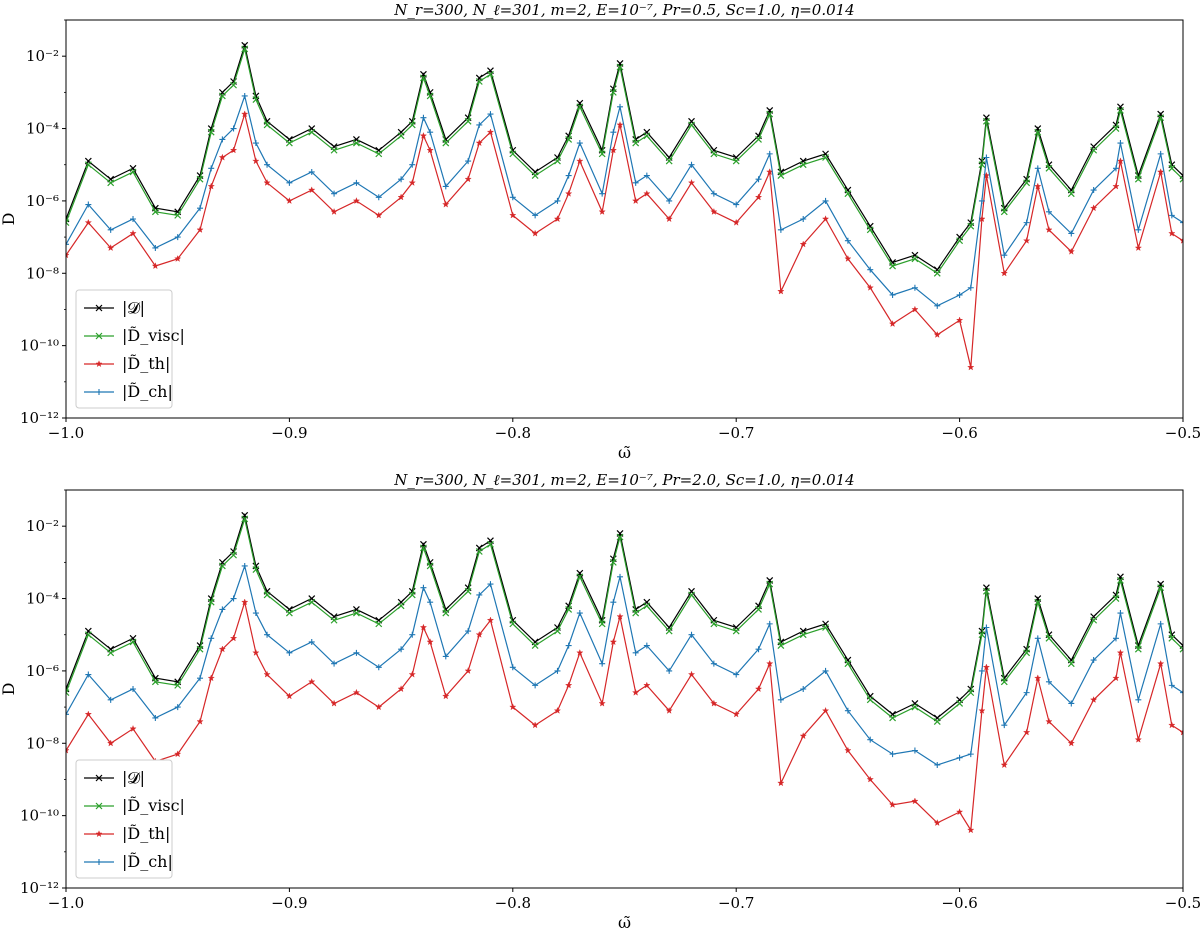 The image size is (1200, 931). What do you see at coordinates (289, 433) in the screenshot?
I see `x-tick-label: −0.9` at bounding box center [289, 433].